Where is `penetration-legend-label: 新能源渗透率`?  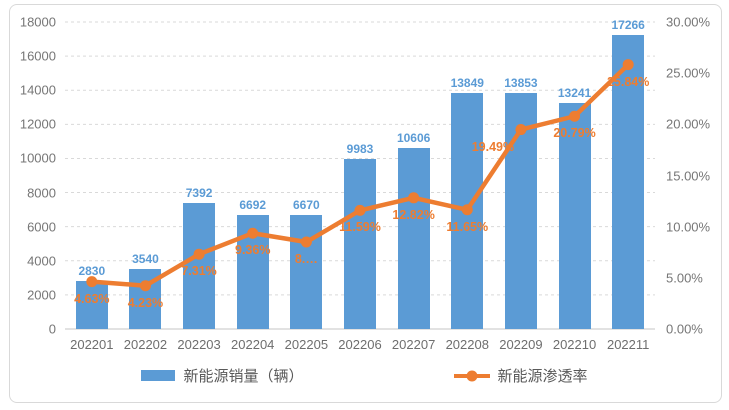
penetration-legend-label: 新能源渗透率 is located at coordinates (542, 376).